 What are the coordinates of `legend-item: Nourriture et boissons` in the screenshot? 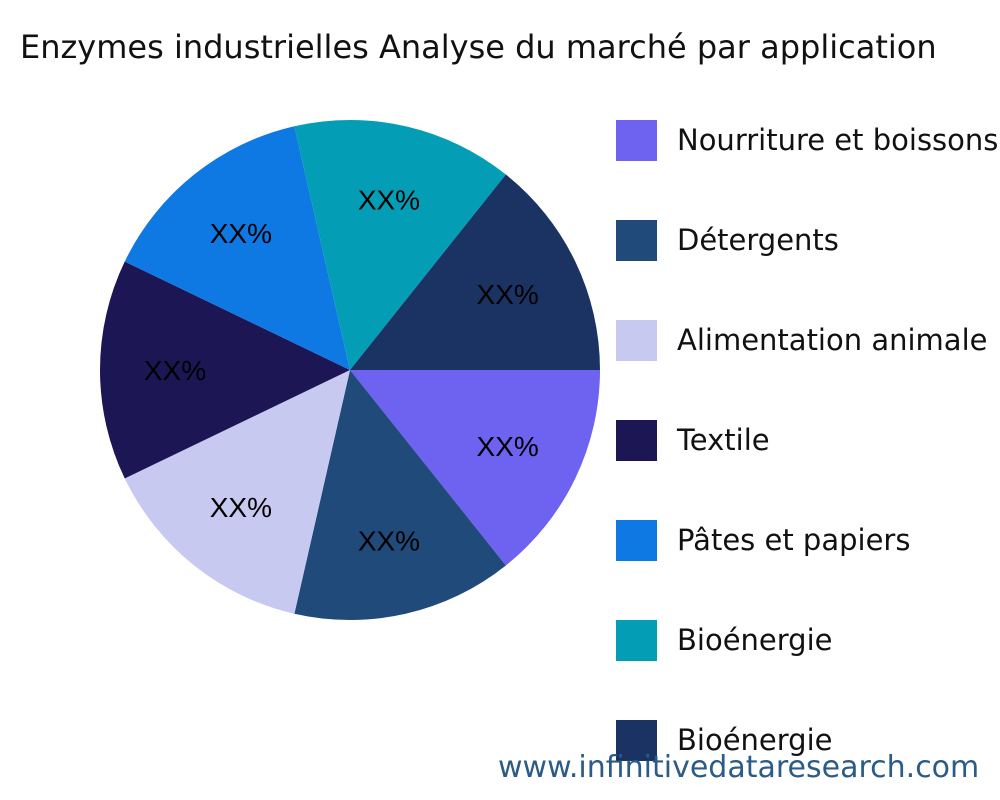 It's located at (807, 140).